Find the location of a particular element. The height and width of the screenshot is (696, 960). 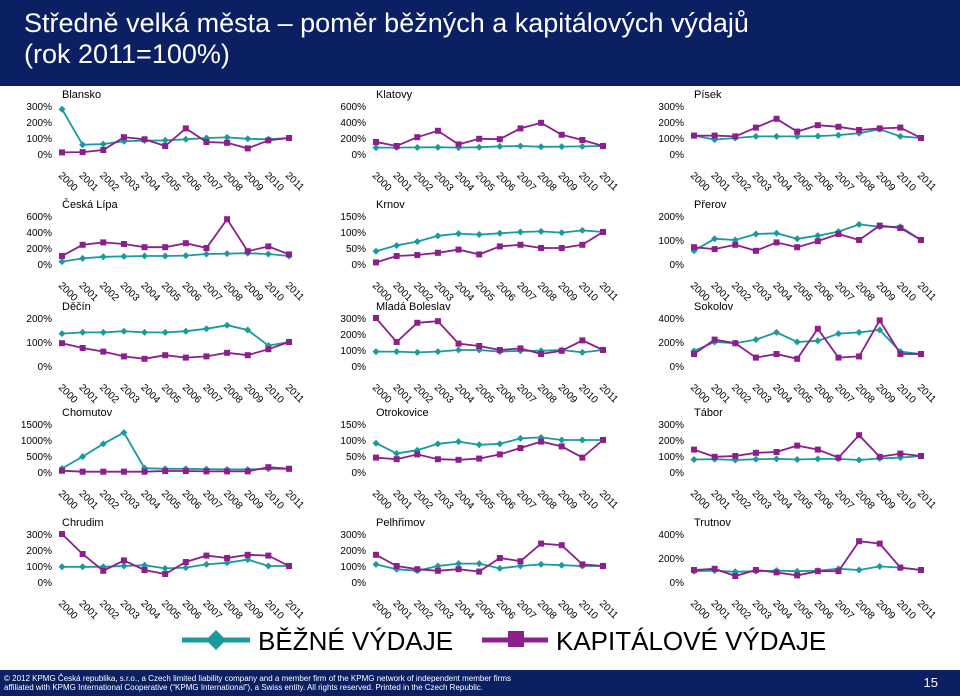

legend-marker-current is located at coordinates (216, 640).